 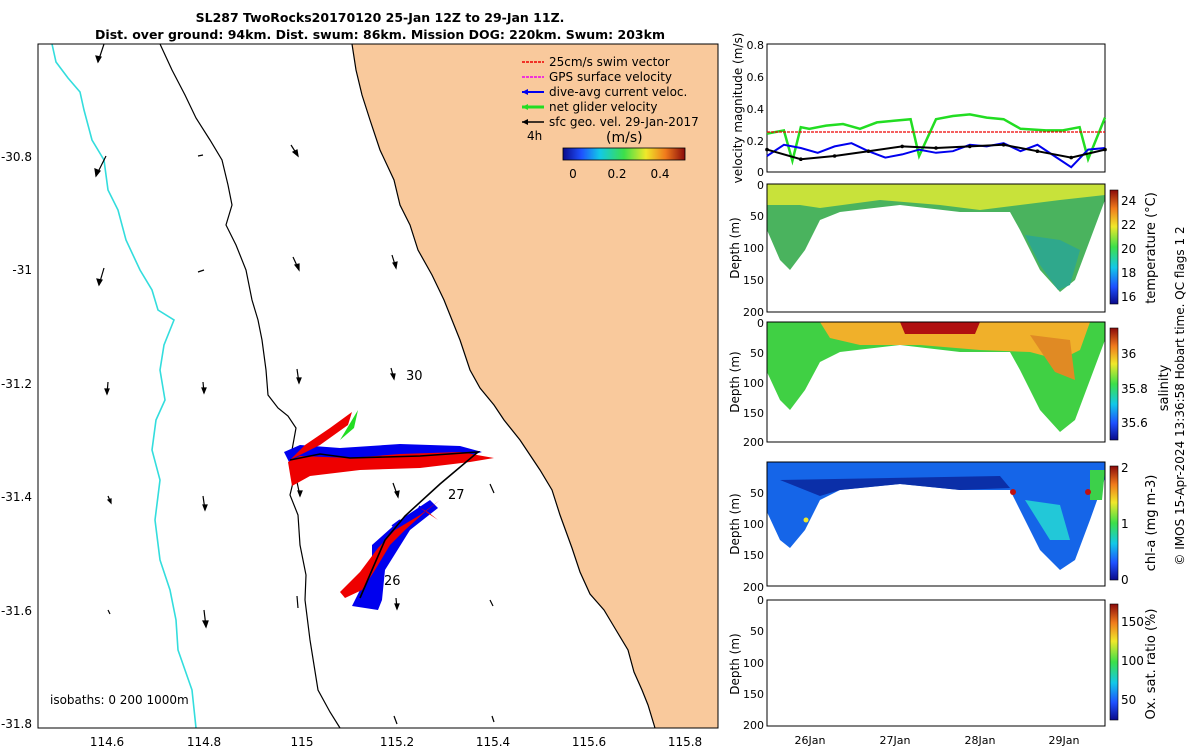 What do you see at coordinates (1134, 389) in the screenshot?
I see `sal-cbar-35-8: 35.8` at bounding box center [1134, 389].